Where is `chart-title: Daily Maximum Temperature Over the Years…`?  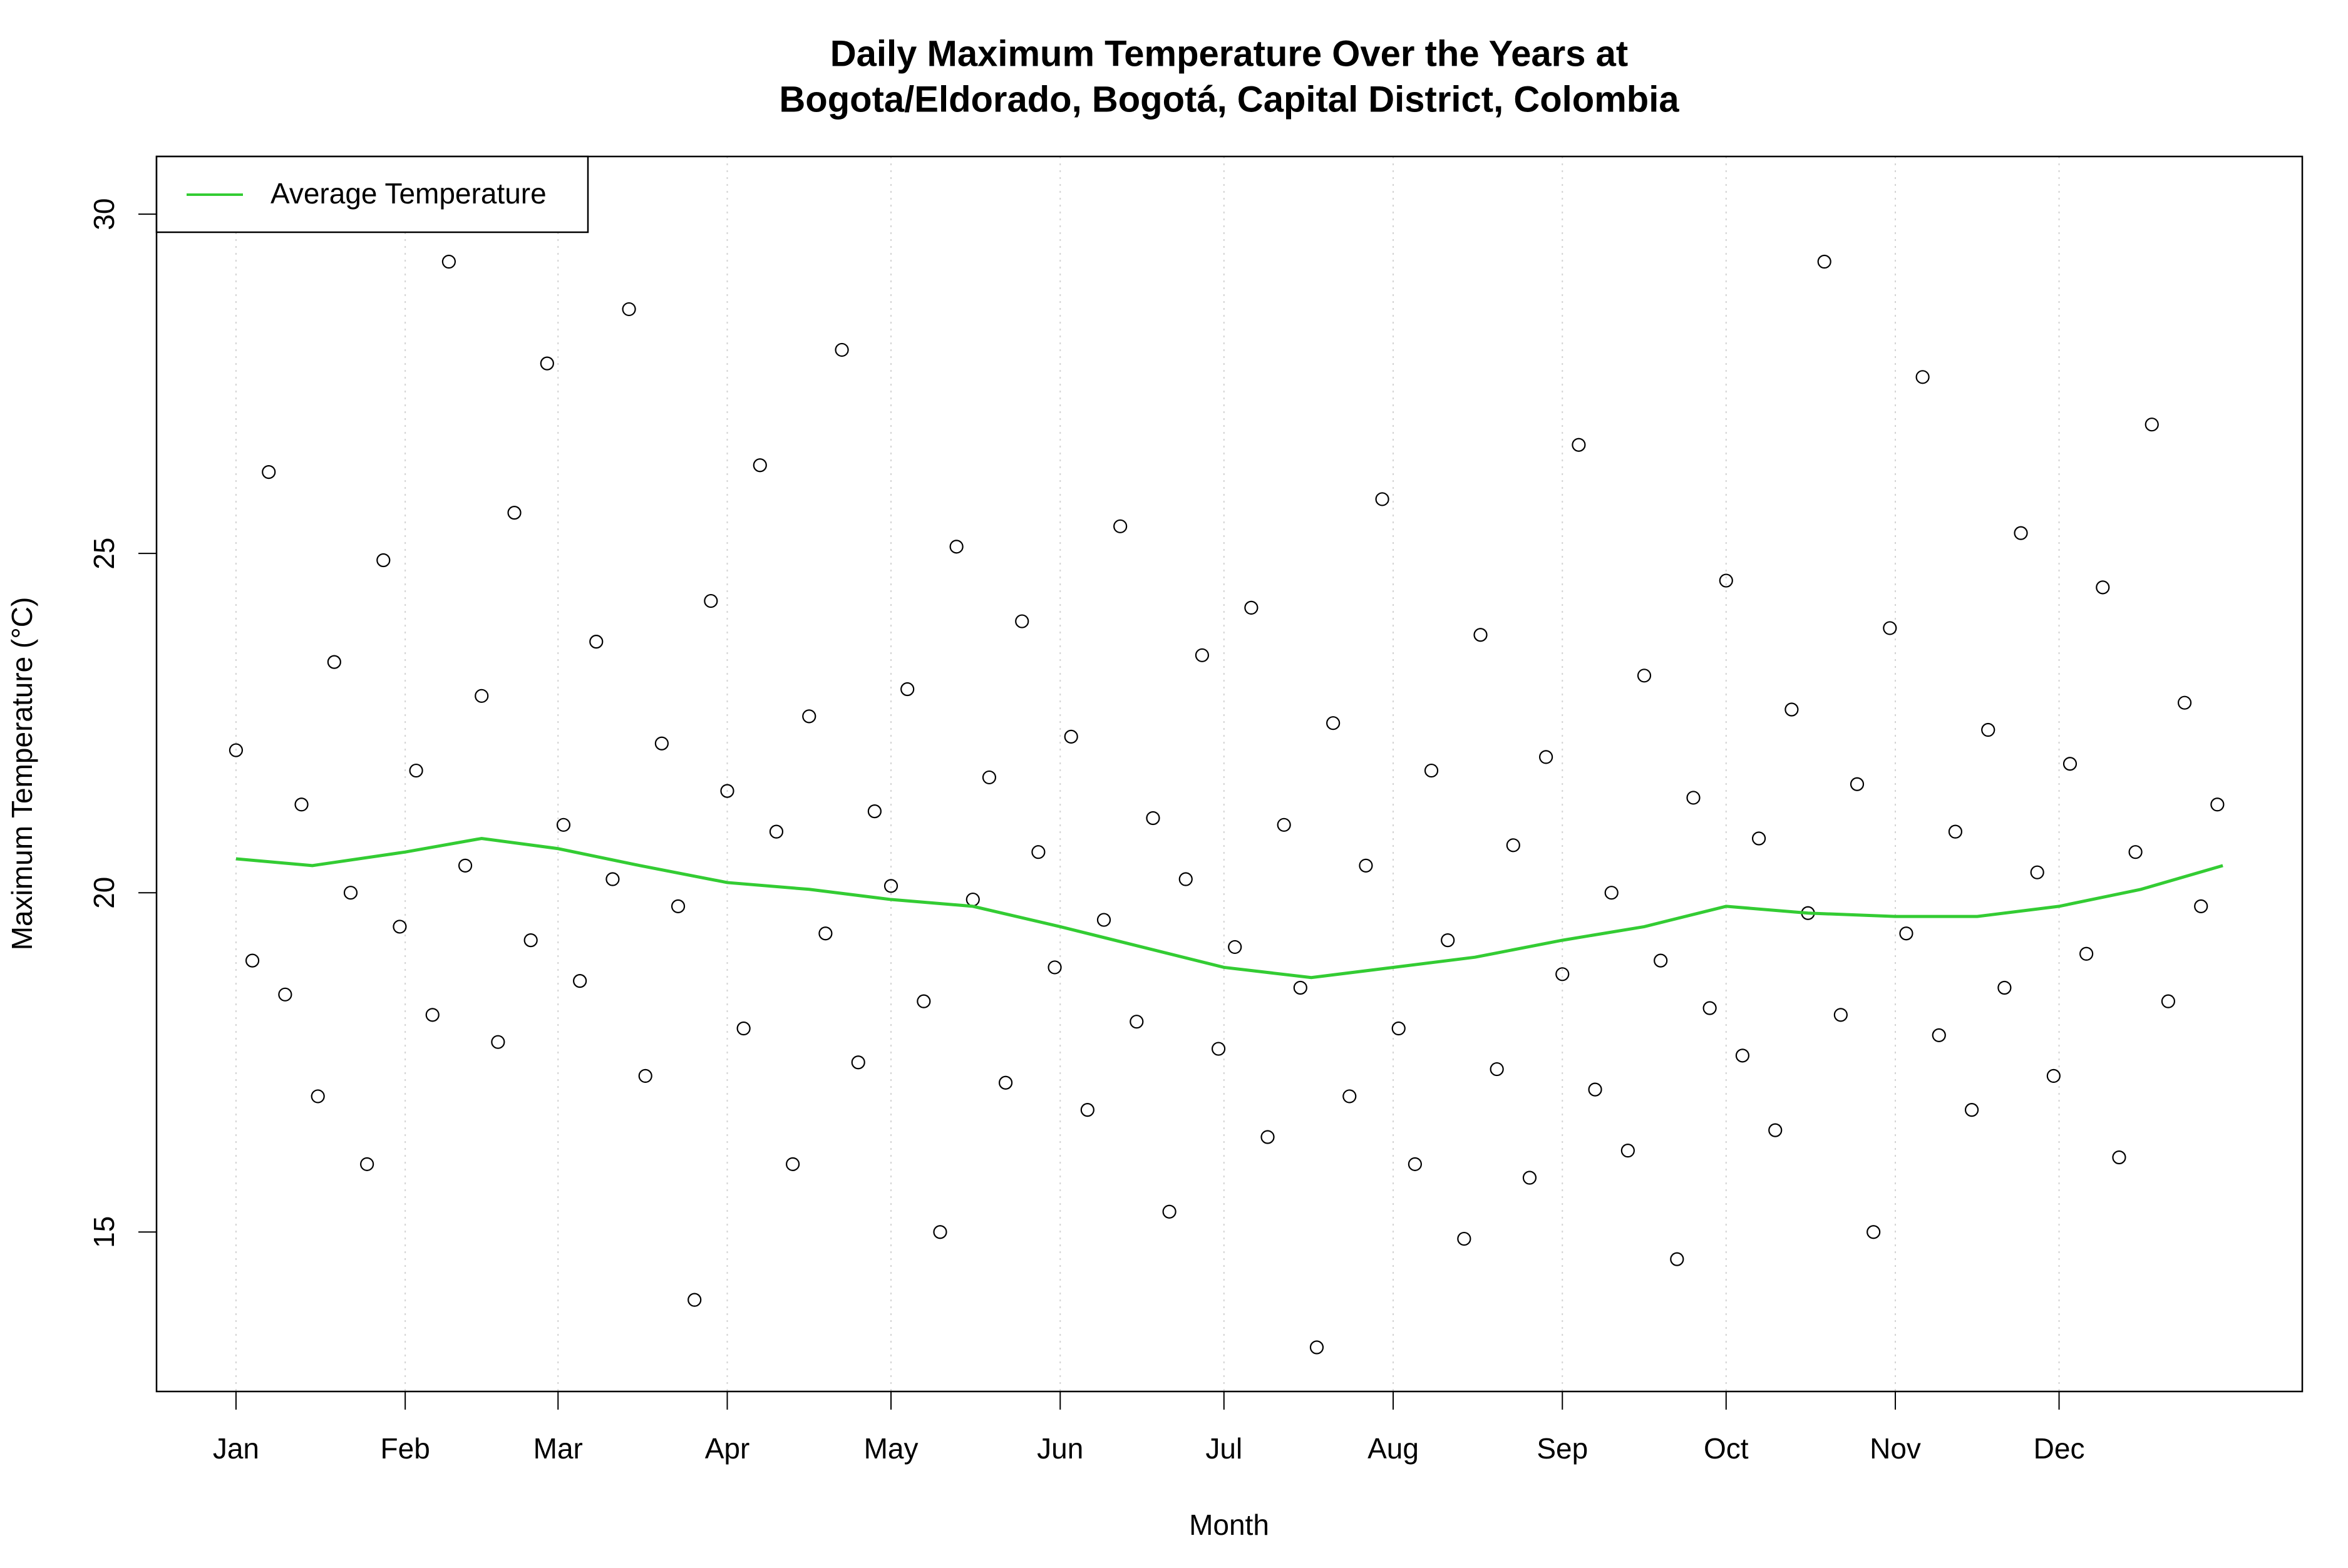
chart-title: Daily Maximum Temperature Over the Years… is located at coordinates (1229, 53).